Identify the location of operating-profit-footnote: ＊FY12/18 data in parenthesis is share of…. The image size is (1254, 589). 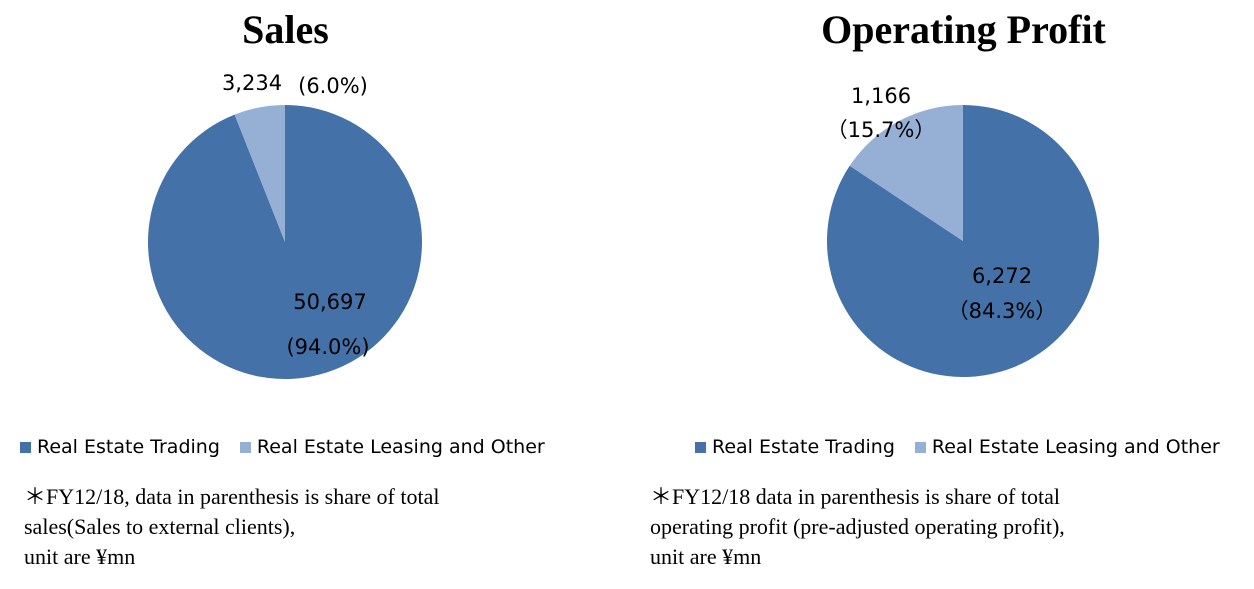
(857, 527).